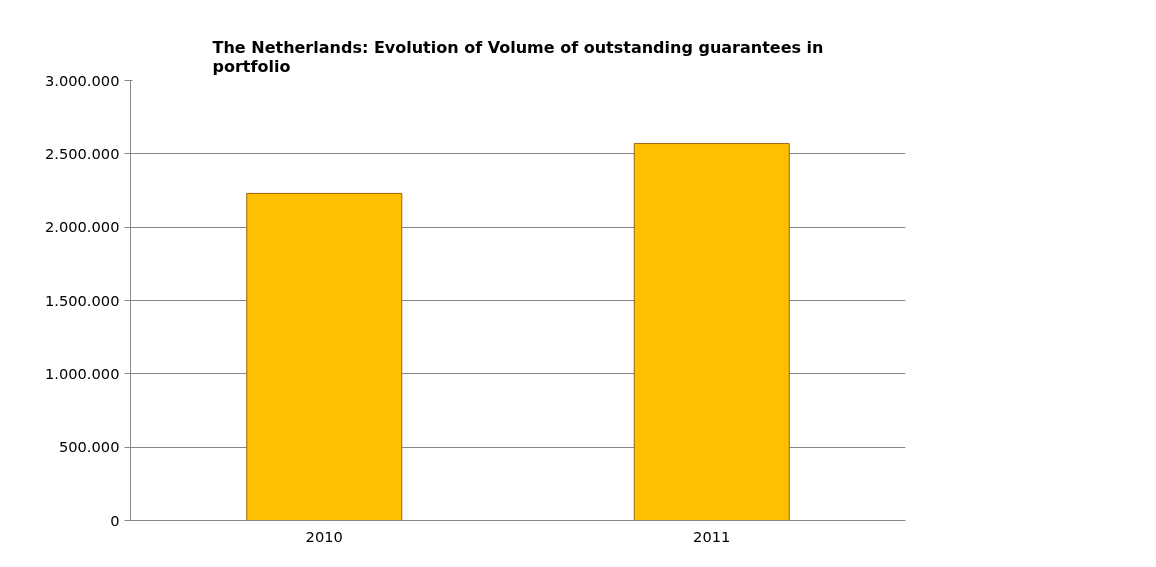 The height and width of the screenshot is (567, 1156). I want to click on chart-title: The Netherlands: Evolution of Volume of outstanding guarantees in portfolio, so click(518, 56).